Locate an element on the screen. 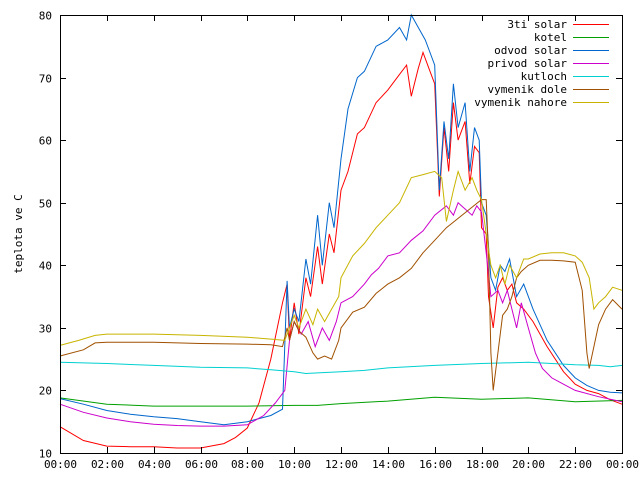 This screenshot has width=640, height=480. legend-label: vymenik nahore is located at coordinates (520, 102).